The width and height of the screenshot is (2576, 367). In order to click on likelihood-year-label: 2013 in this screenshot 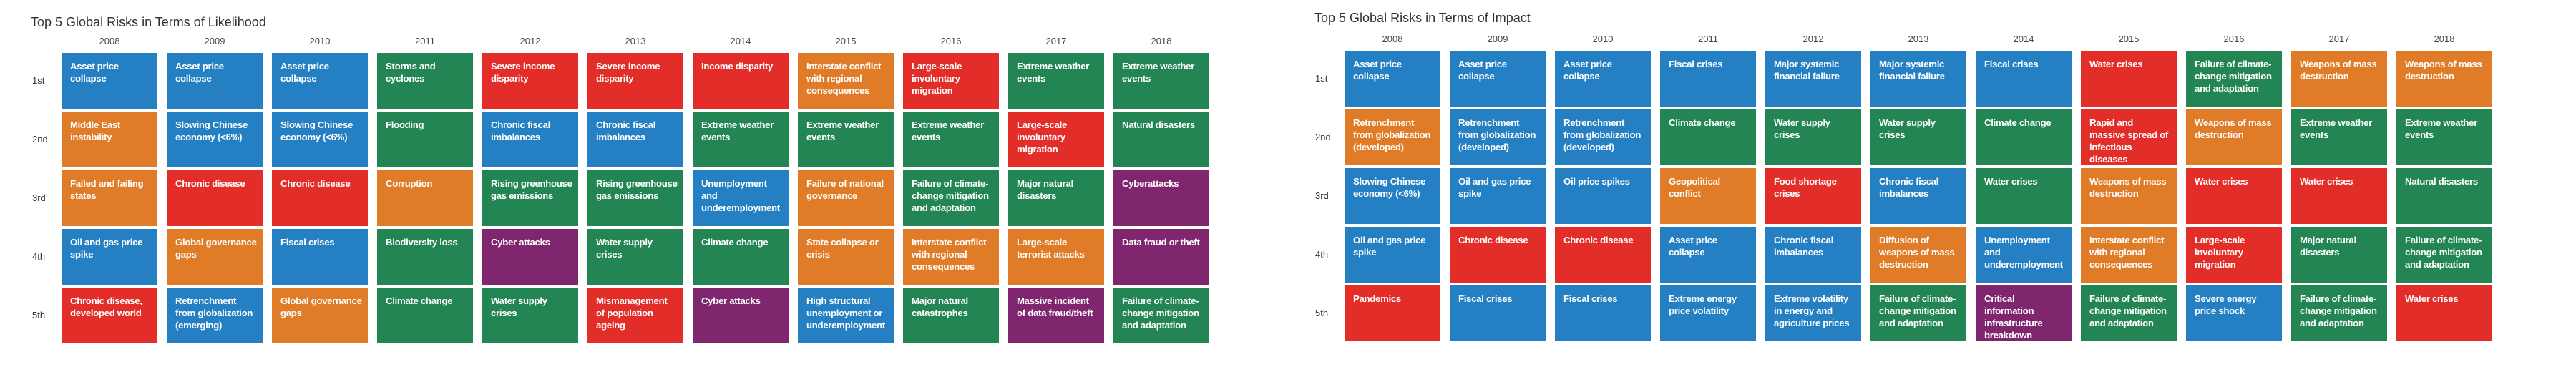, I will do `click(635, 42)`.